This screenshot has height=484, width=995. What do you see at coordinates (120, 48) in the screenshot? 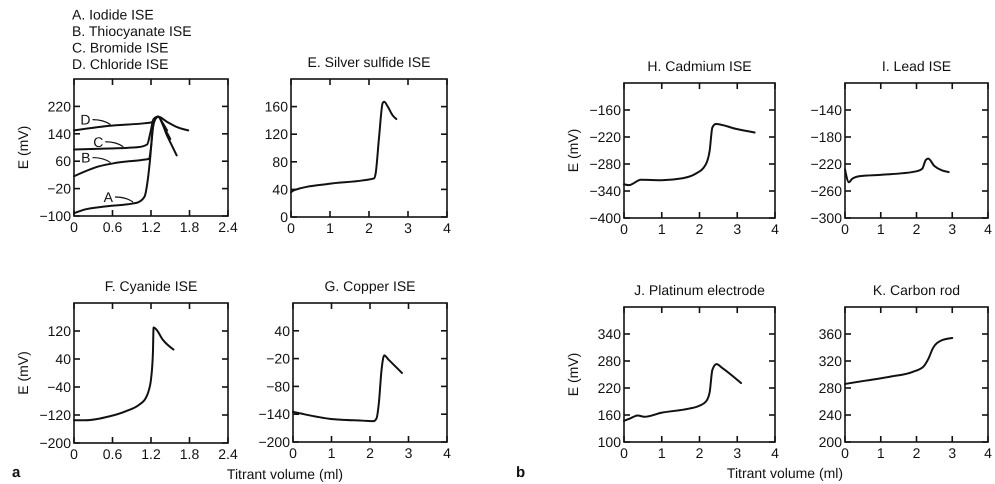
I see `text: C. Bromide ISE` at bounding box center [120, 48].